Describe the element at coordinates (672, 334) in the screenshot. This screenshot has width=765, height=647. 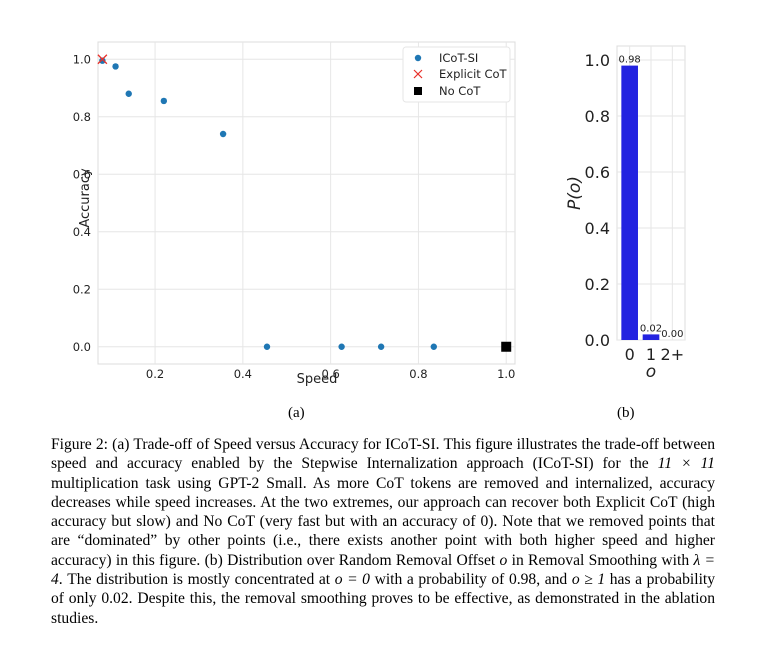
I see `bar-value-label: 0.00` at that location.